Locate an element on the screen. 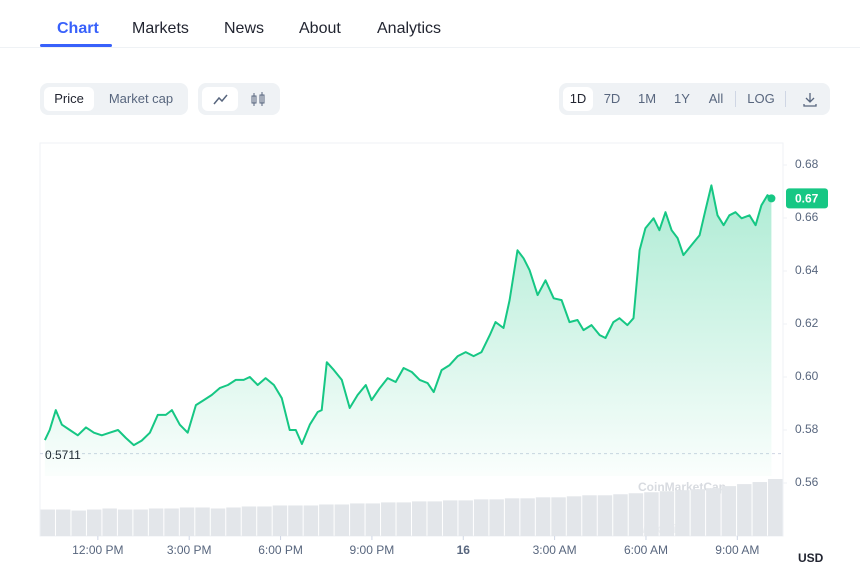 This screenshot has height=576, width=860. tab-bar: Chart Markets News About Analytics is located at coordinates (430, 24).